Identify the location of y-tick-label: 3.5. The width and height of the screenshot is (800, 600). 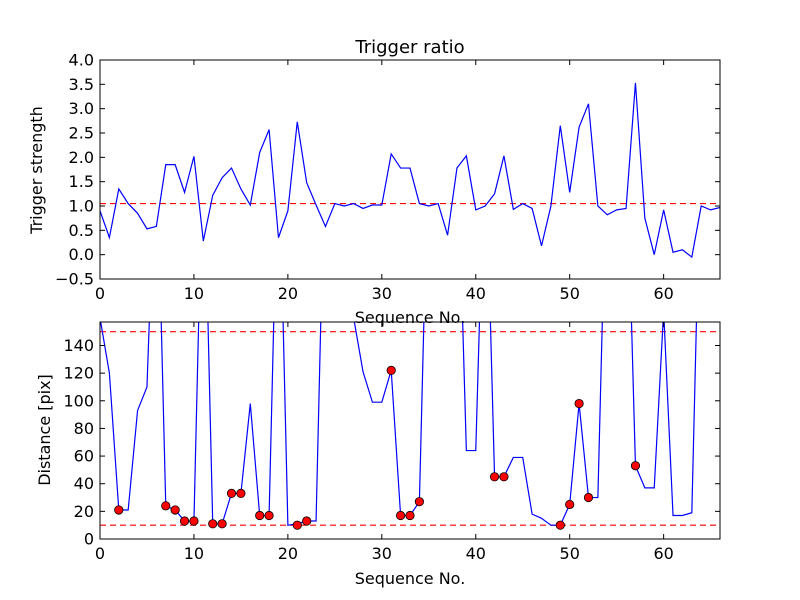
(81, 84).